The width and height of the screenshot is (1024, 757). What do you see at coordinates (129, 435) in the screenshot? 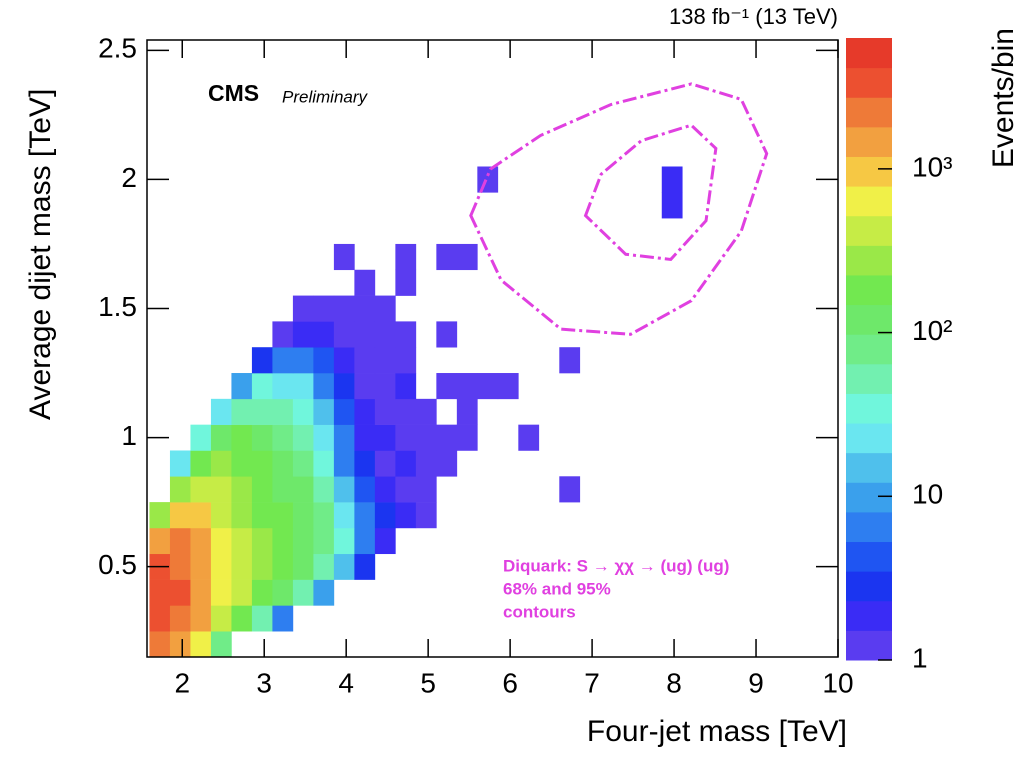
I see `y-tick-label: 1` at bounding box center [129, 435].